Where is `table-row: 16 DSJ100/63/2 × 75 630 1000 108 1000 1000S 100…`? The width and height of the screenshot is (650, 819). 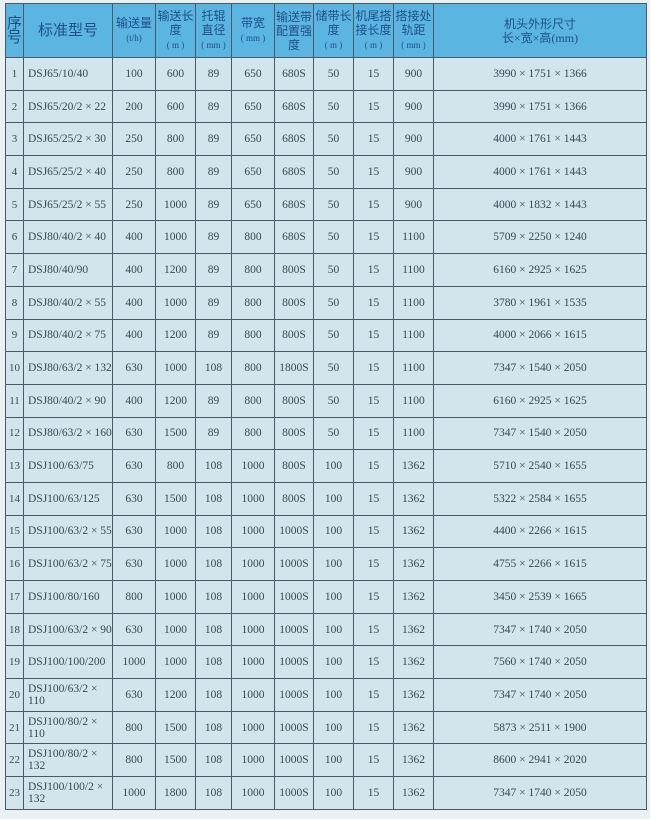
table-row: 16 DSJ100/63/2 × 75 630 1000 108 1000 1000S 100… is located at coordinates (326, 564).